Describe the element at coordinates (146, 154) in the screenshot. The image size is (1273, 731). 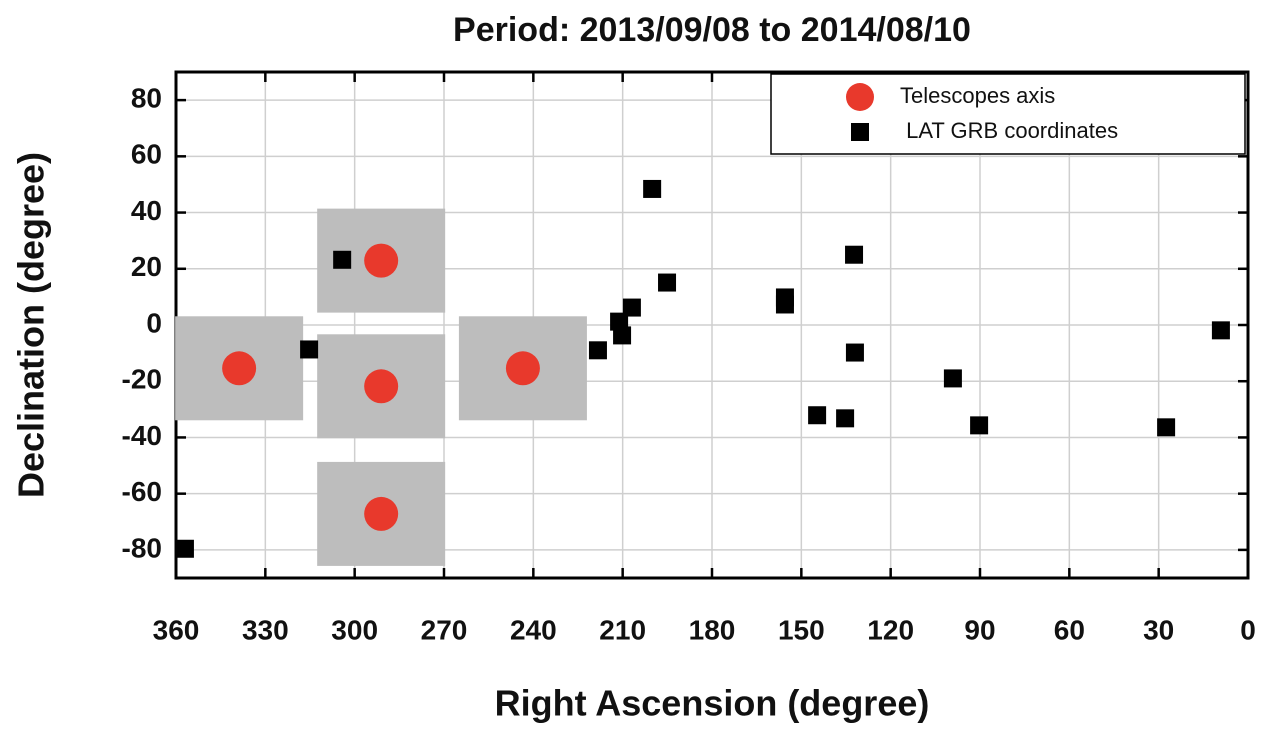
I see `y-tick-label: 60` at that location.